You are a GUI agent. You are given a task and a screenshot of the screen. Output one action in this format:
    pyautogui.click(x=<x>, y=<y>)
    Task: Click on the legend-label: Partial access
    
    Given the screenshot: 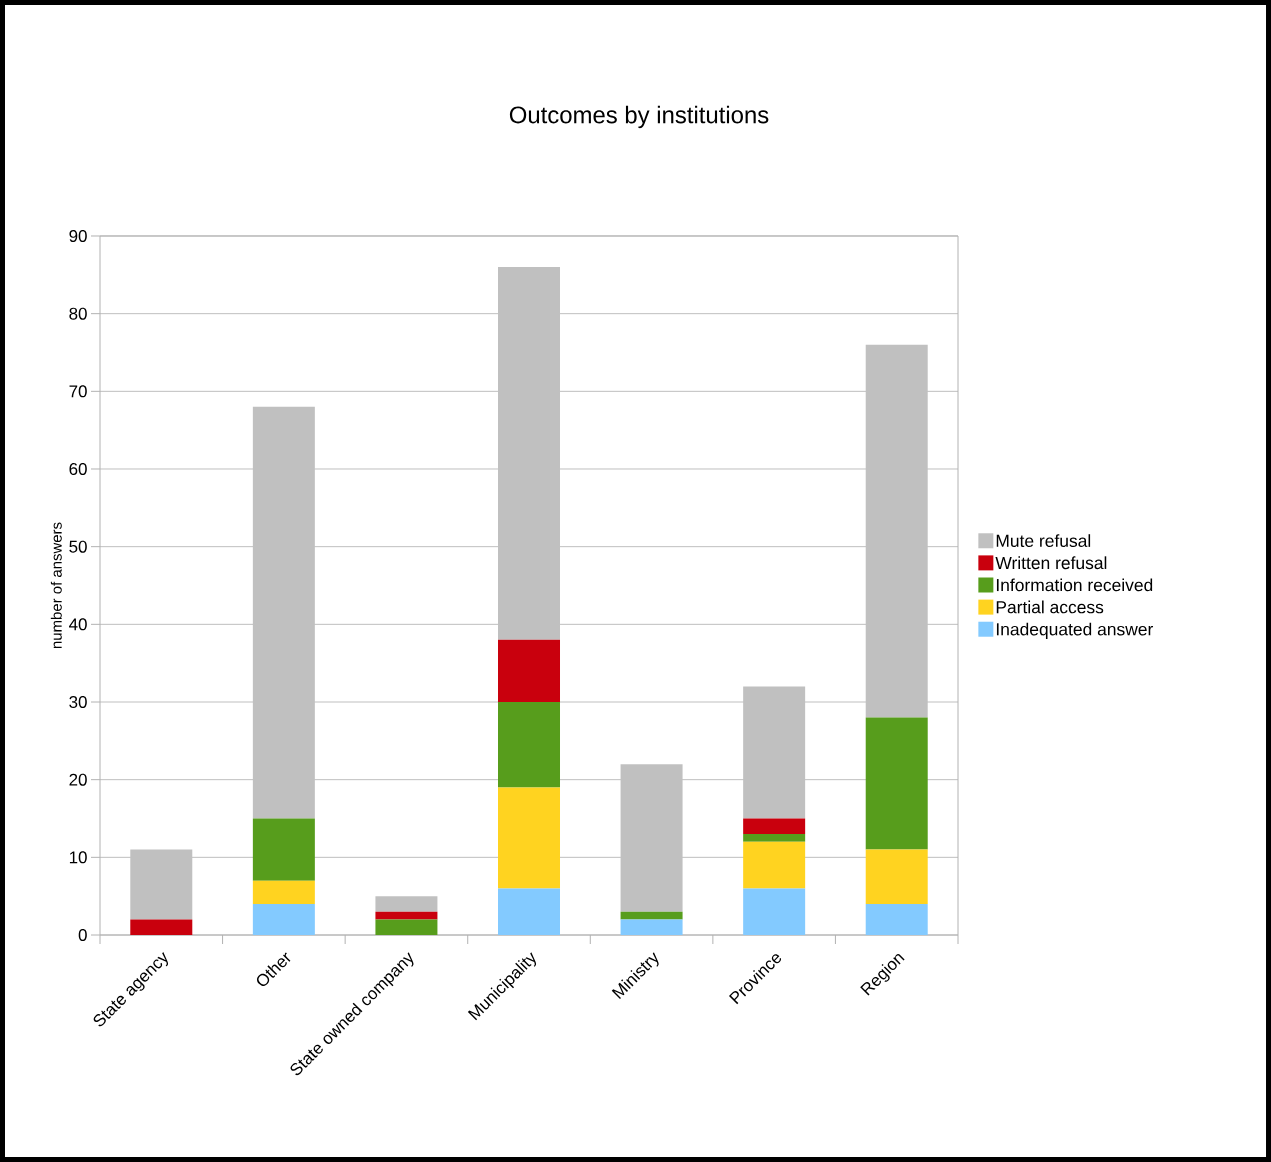 What is the action you would take?
    pyautogui.click(x=1050, y=607)
    